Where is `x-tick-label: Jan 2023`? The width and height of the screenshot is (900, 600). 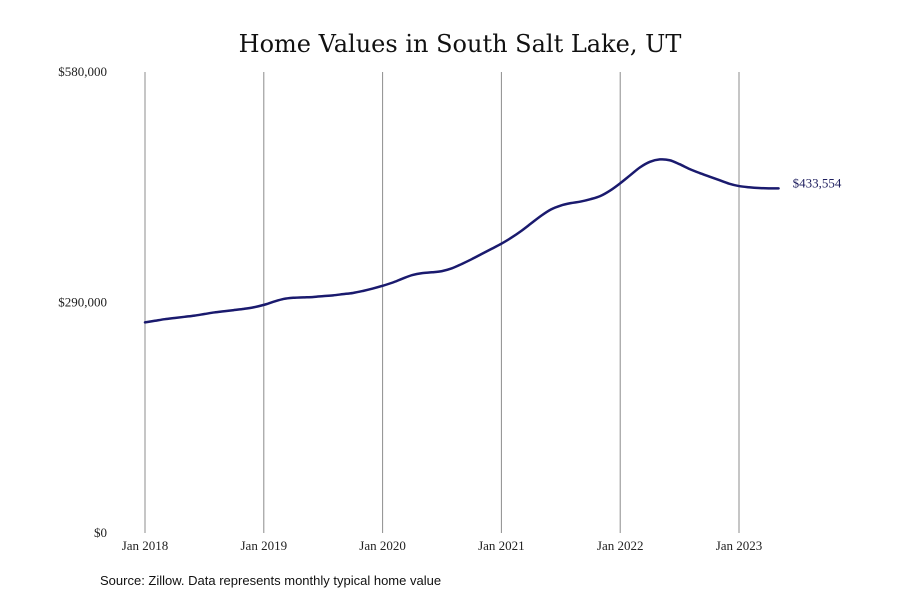
x-tick-label: Jan 2023 is located at coordinates (739, 545).